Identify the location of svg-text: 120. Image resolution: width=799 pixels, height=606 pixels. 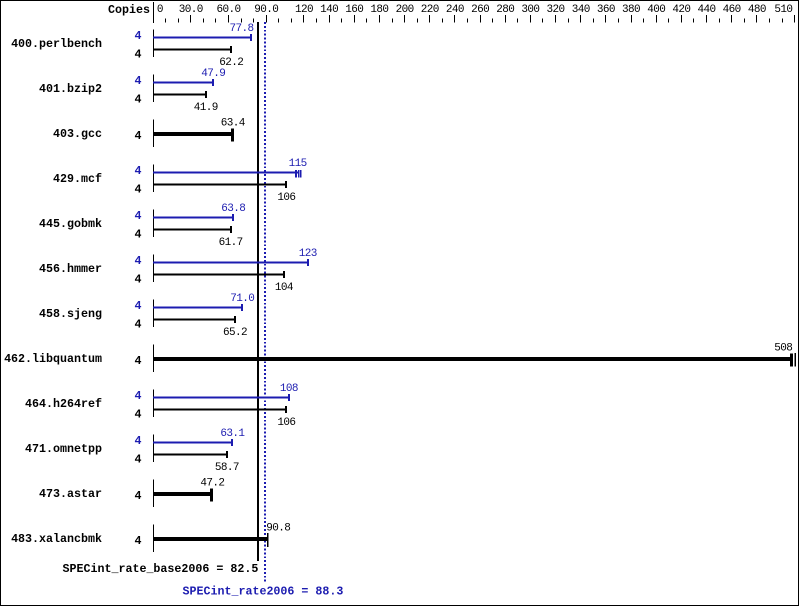
(304, 10).